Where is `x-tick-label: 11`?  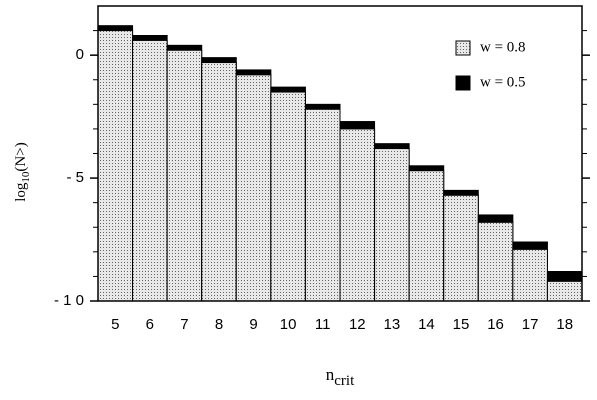
x-tick-label: 11 is located at coordinates (323, 324).